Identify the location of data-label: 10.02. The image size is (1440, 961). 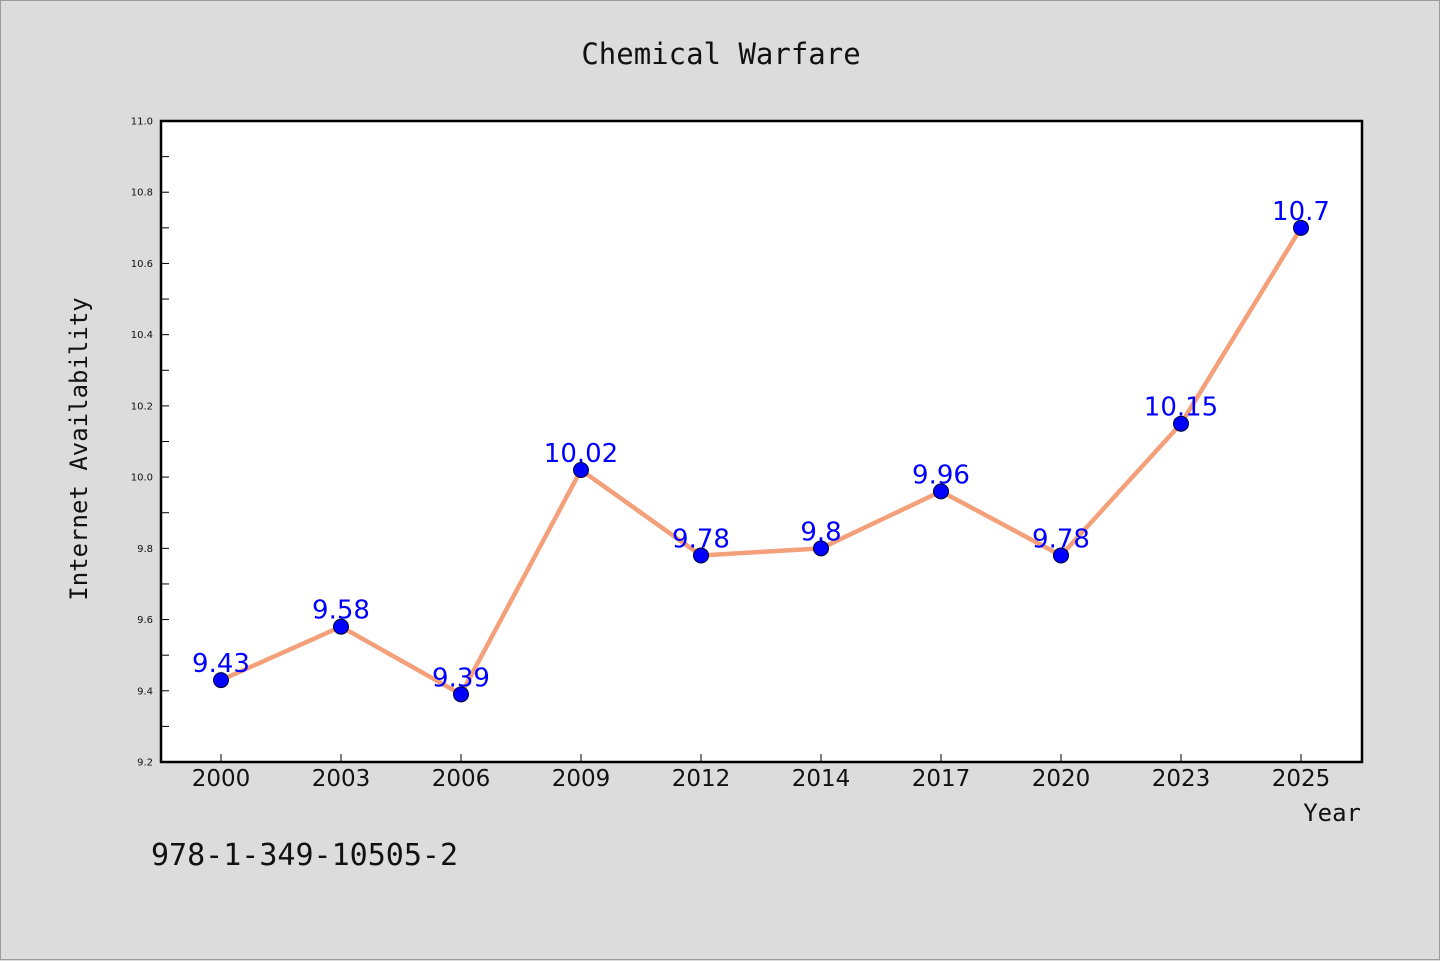
(581, 454).